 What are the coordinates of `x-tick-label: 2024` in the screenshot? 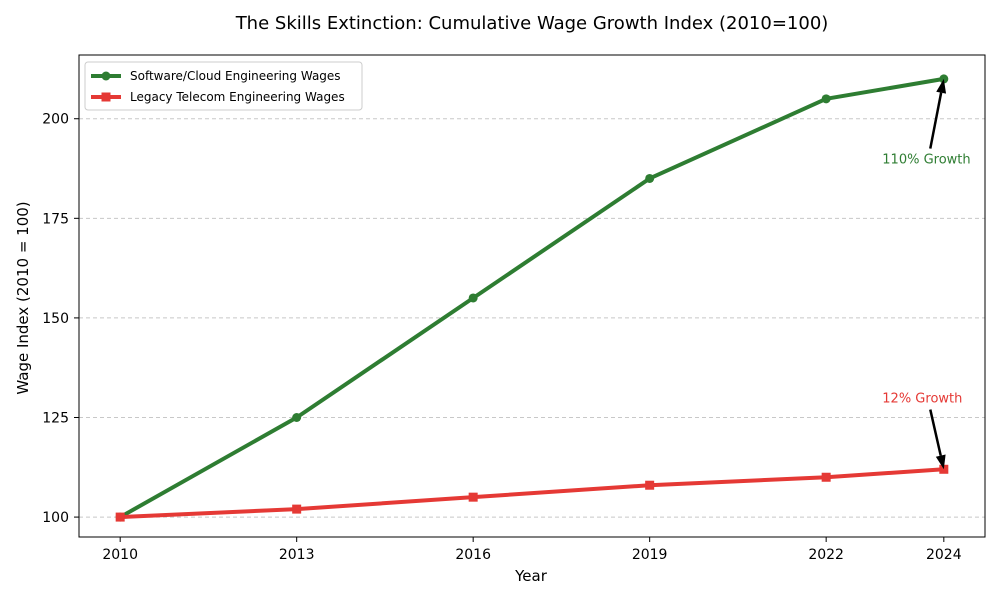 It's located at (944, 555).